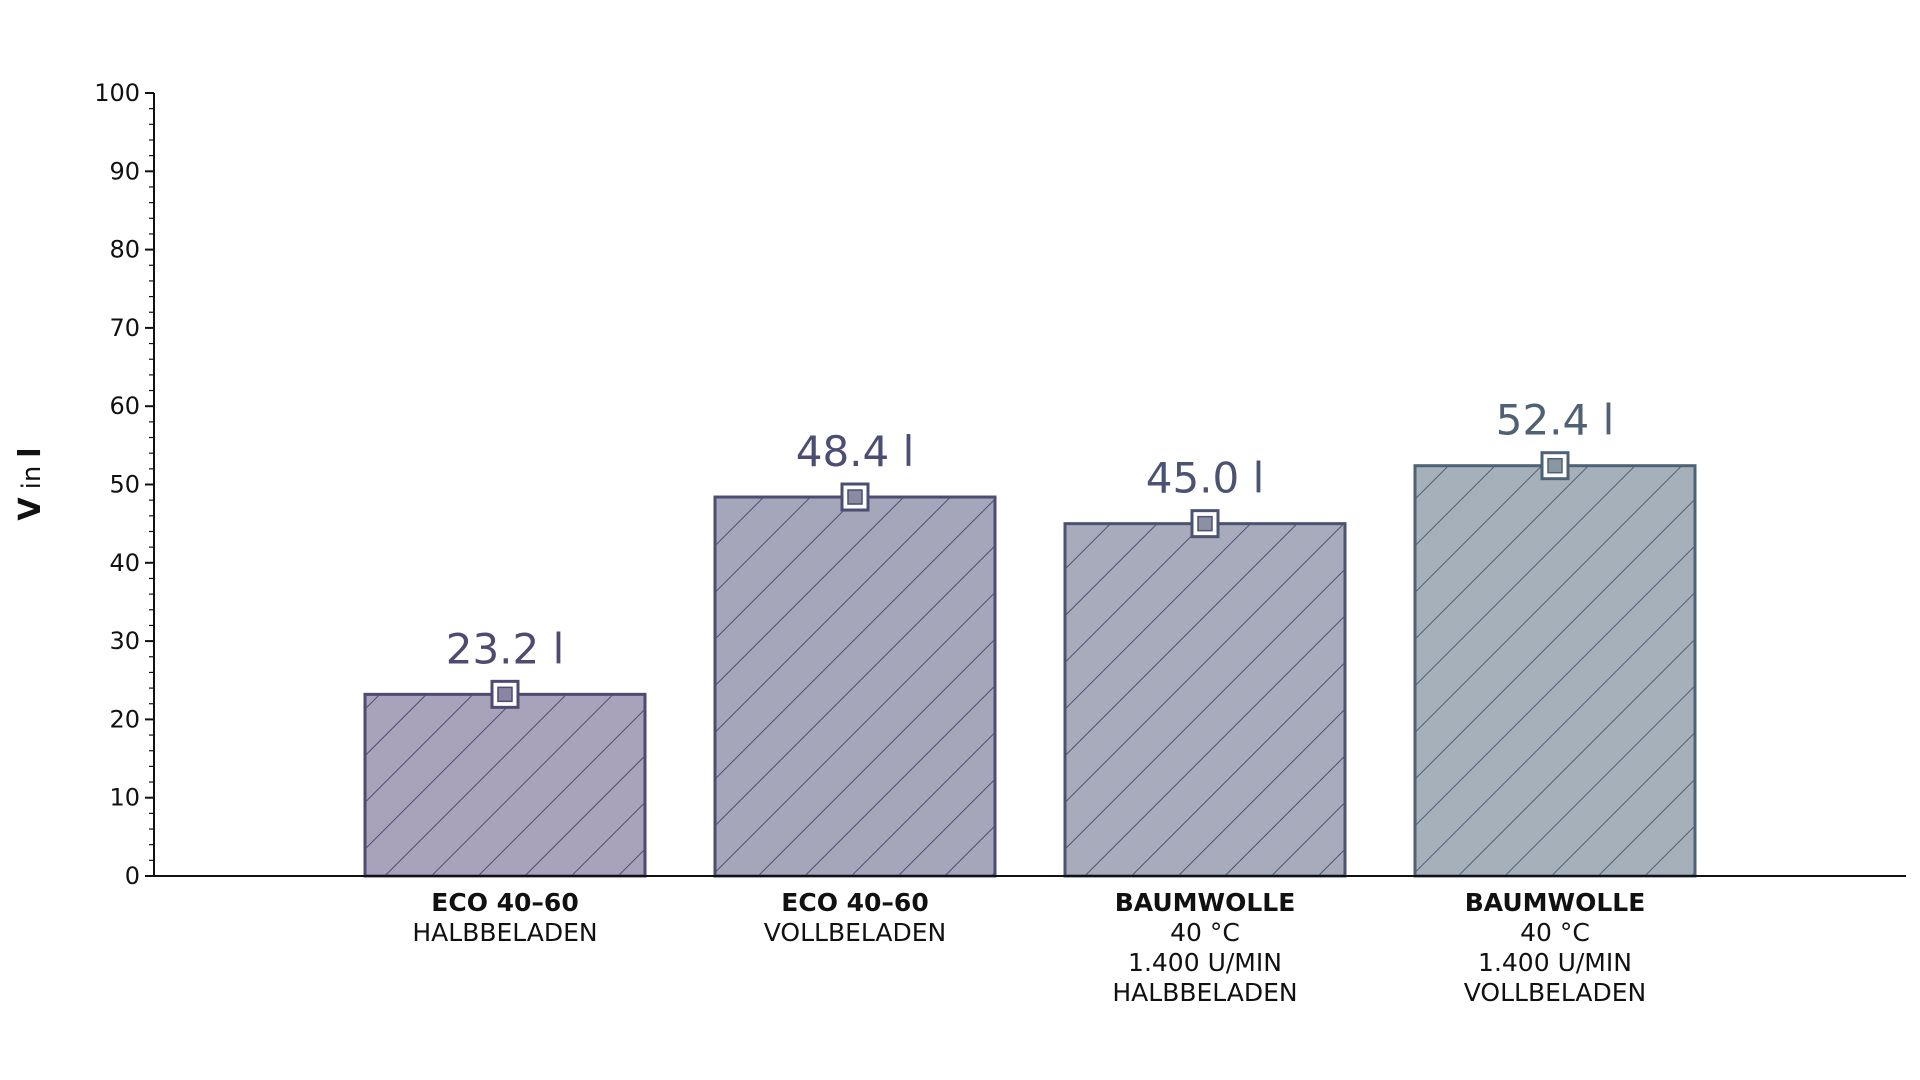 This screenshot has height=1080, width=1920. I want to click on y-tick-label: 90, so click(124, 171).